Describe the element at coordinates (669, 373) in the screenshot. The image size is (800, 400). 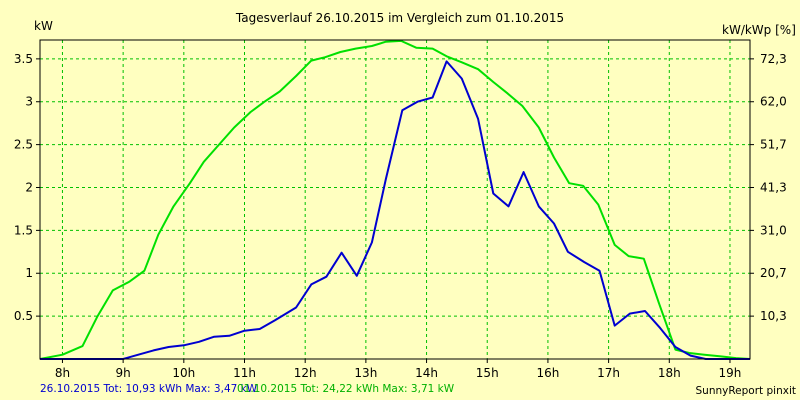
I see `x-tick-label: 18h` at that location.